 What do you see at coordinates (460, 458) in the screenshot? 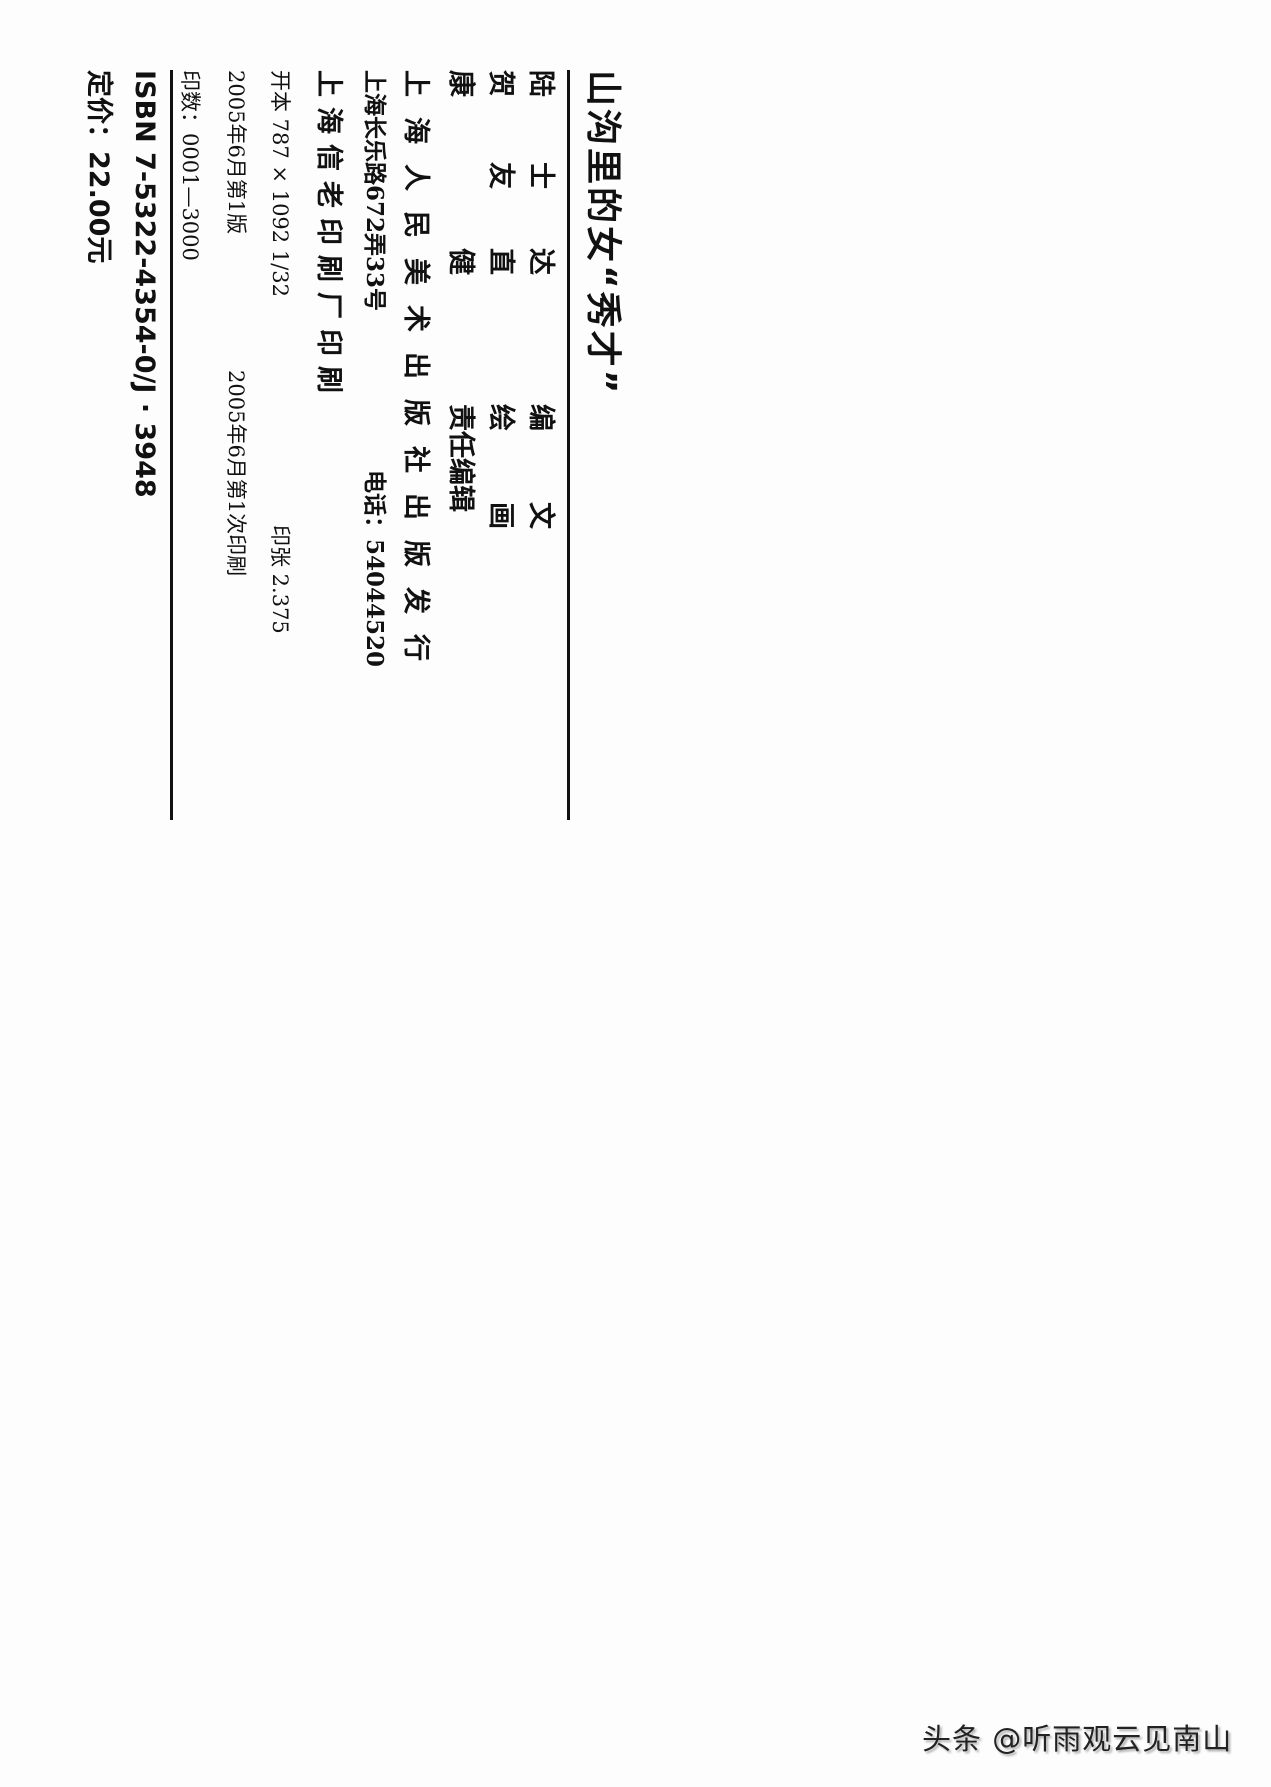
I see `credit-role: 责任编辑` at bounding box center [460, 458].